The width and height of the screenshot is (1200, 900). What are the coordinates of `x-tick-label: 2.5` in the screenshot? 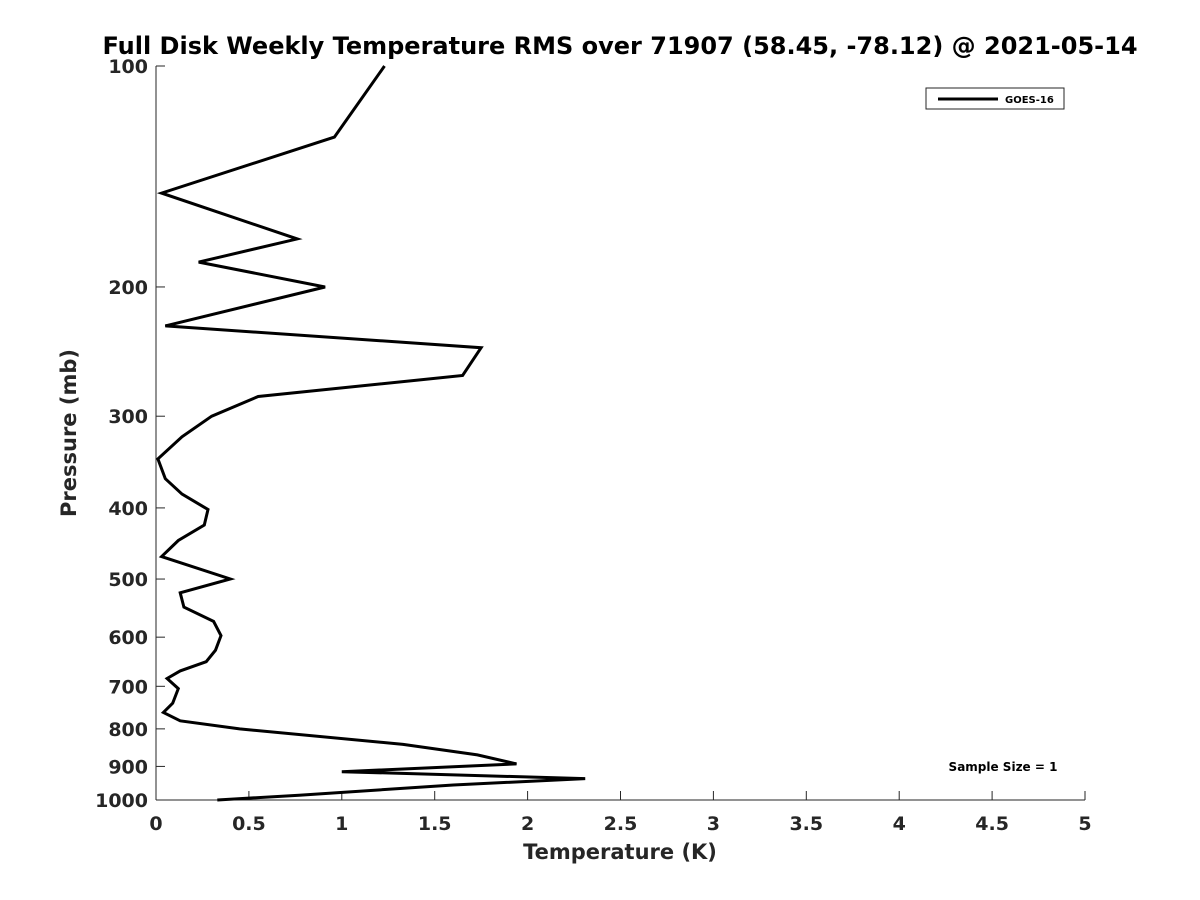 It's located at (621, 824).